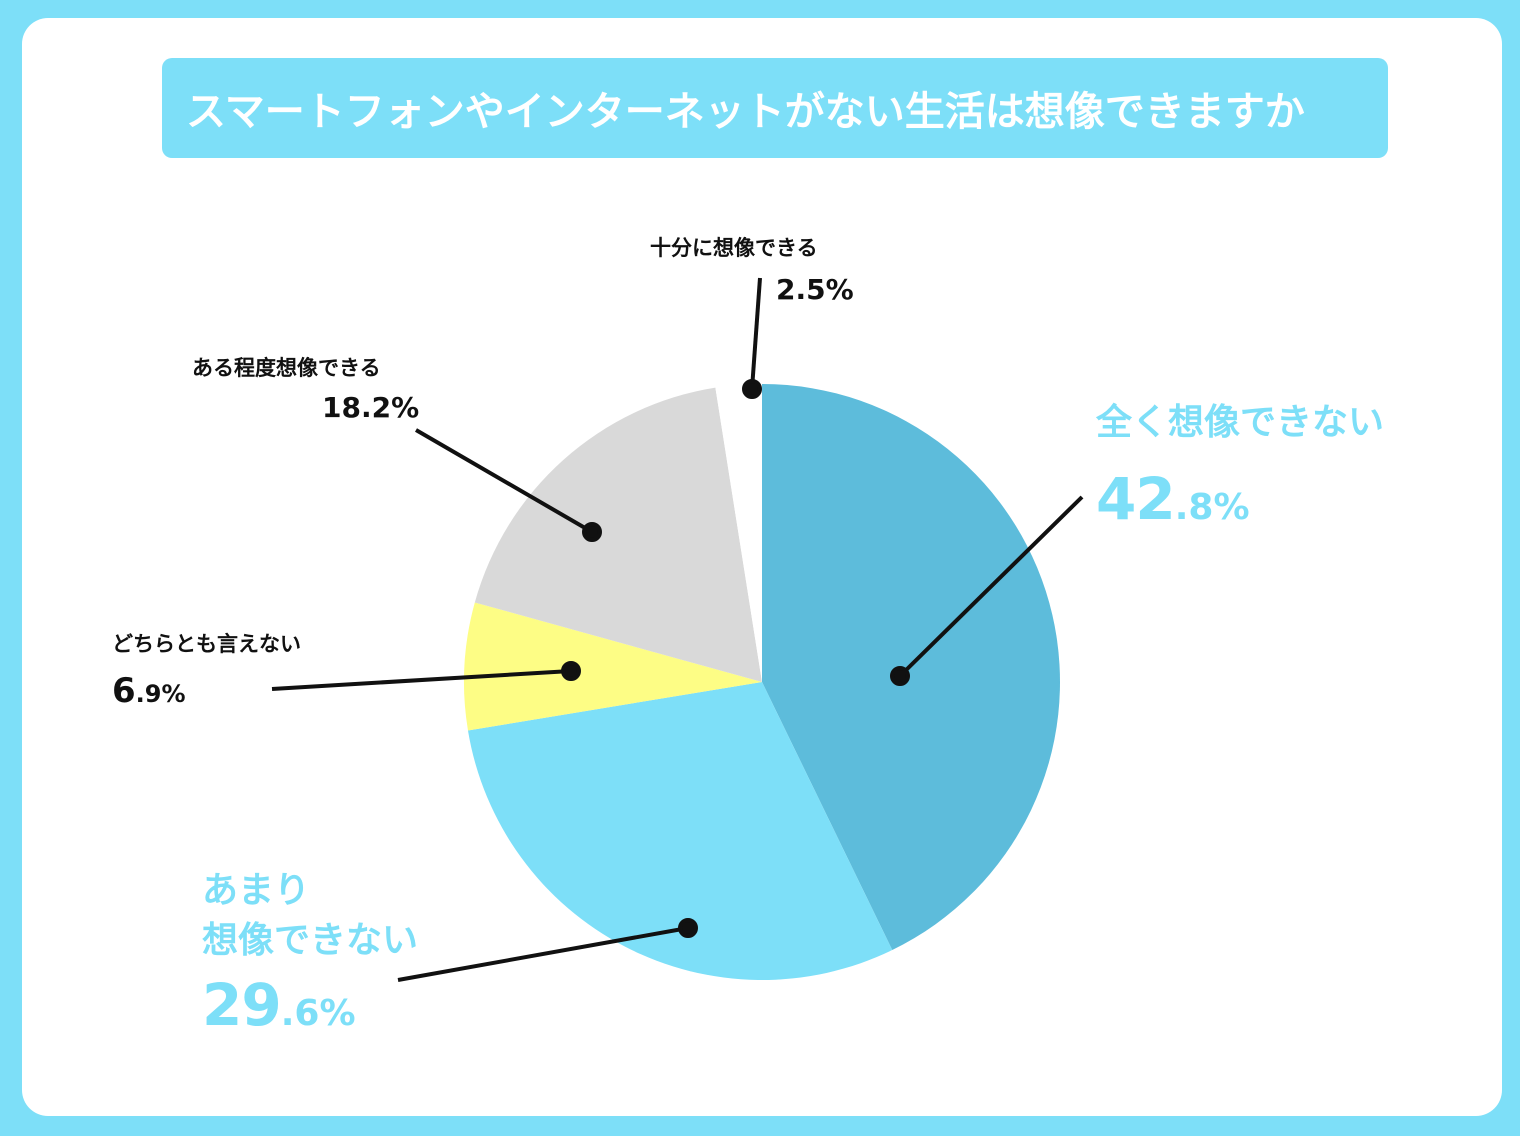 The width and height of the screenshot is (1520, 1136). What do you see at coordinates (206, 644) in the screenshot?
I see `label-s2-name: どちらとも言えない` at bounding box center [206, 644].